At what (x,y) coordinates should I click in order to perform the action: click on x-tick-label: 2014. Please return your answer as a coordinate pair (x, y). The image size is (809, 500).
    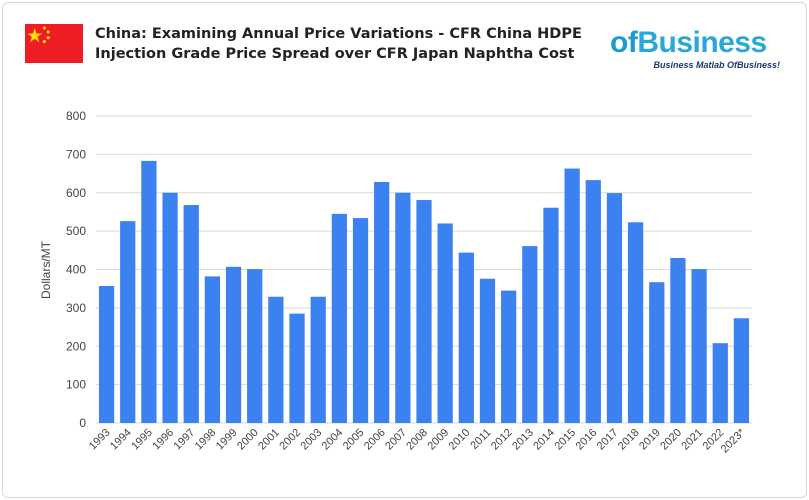
    Looking at the image, I should click on (544, 440).